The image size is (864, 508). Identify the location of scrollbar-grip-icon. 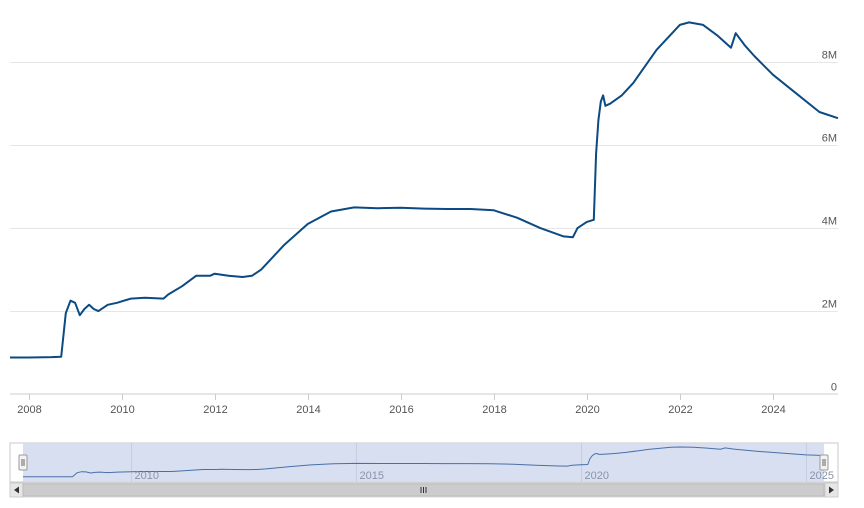
(423, 490).